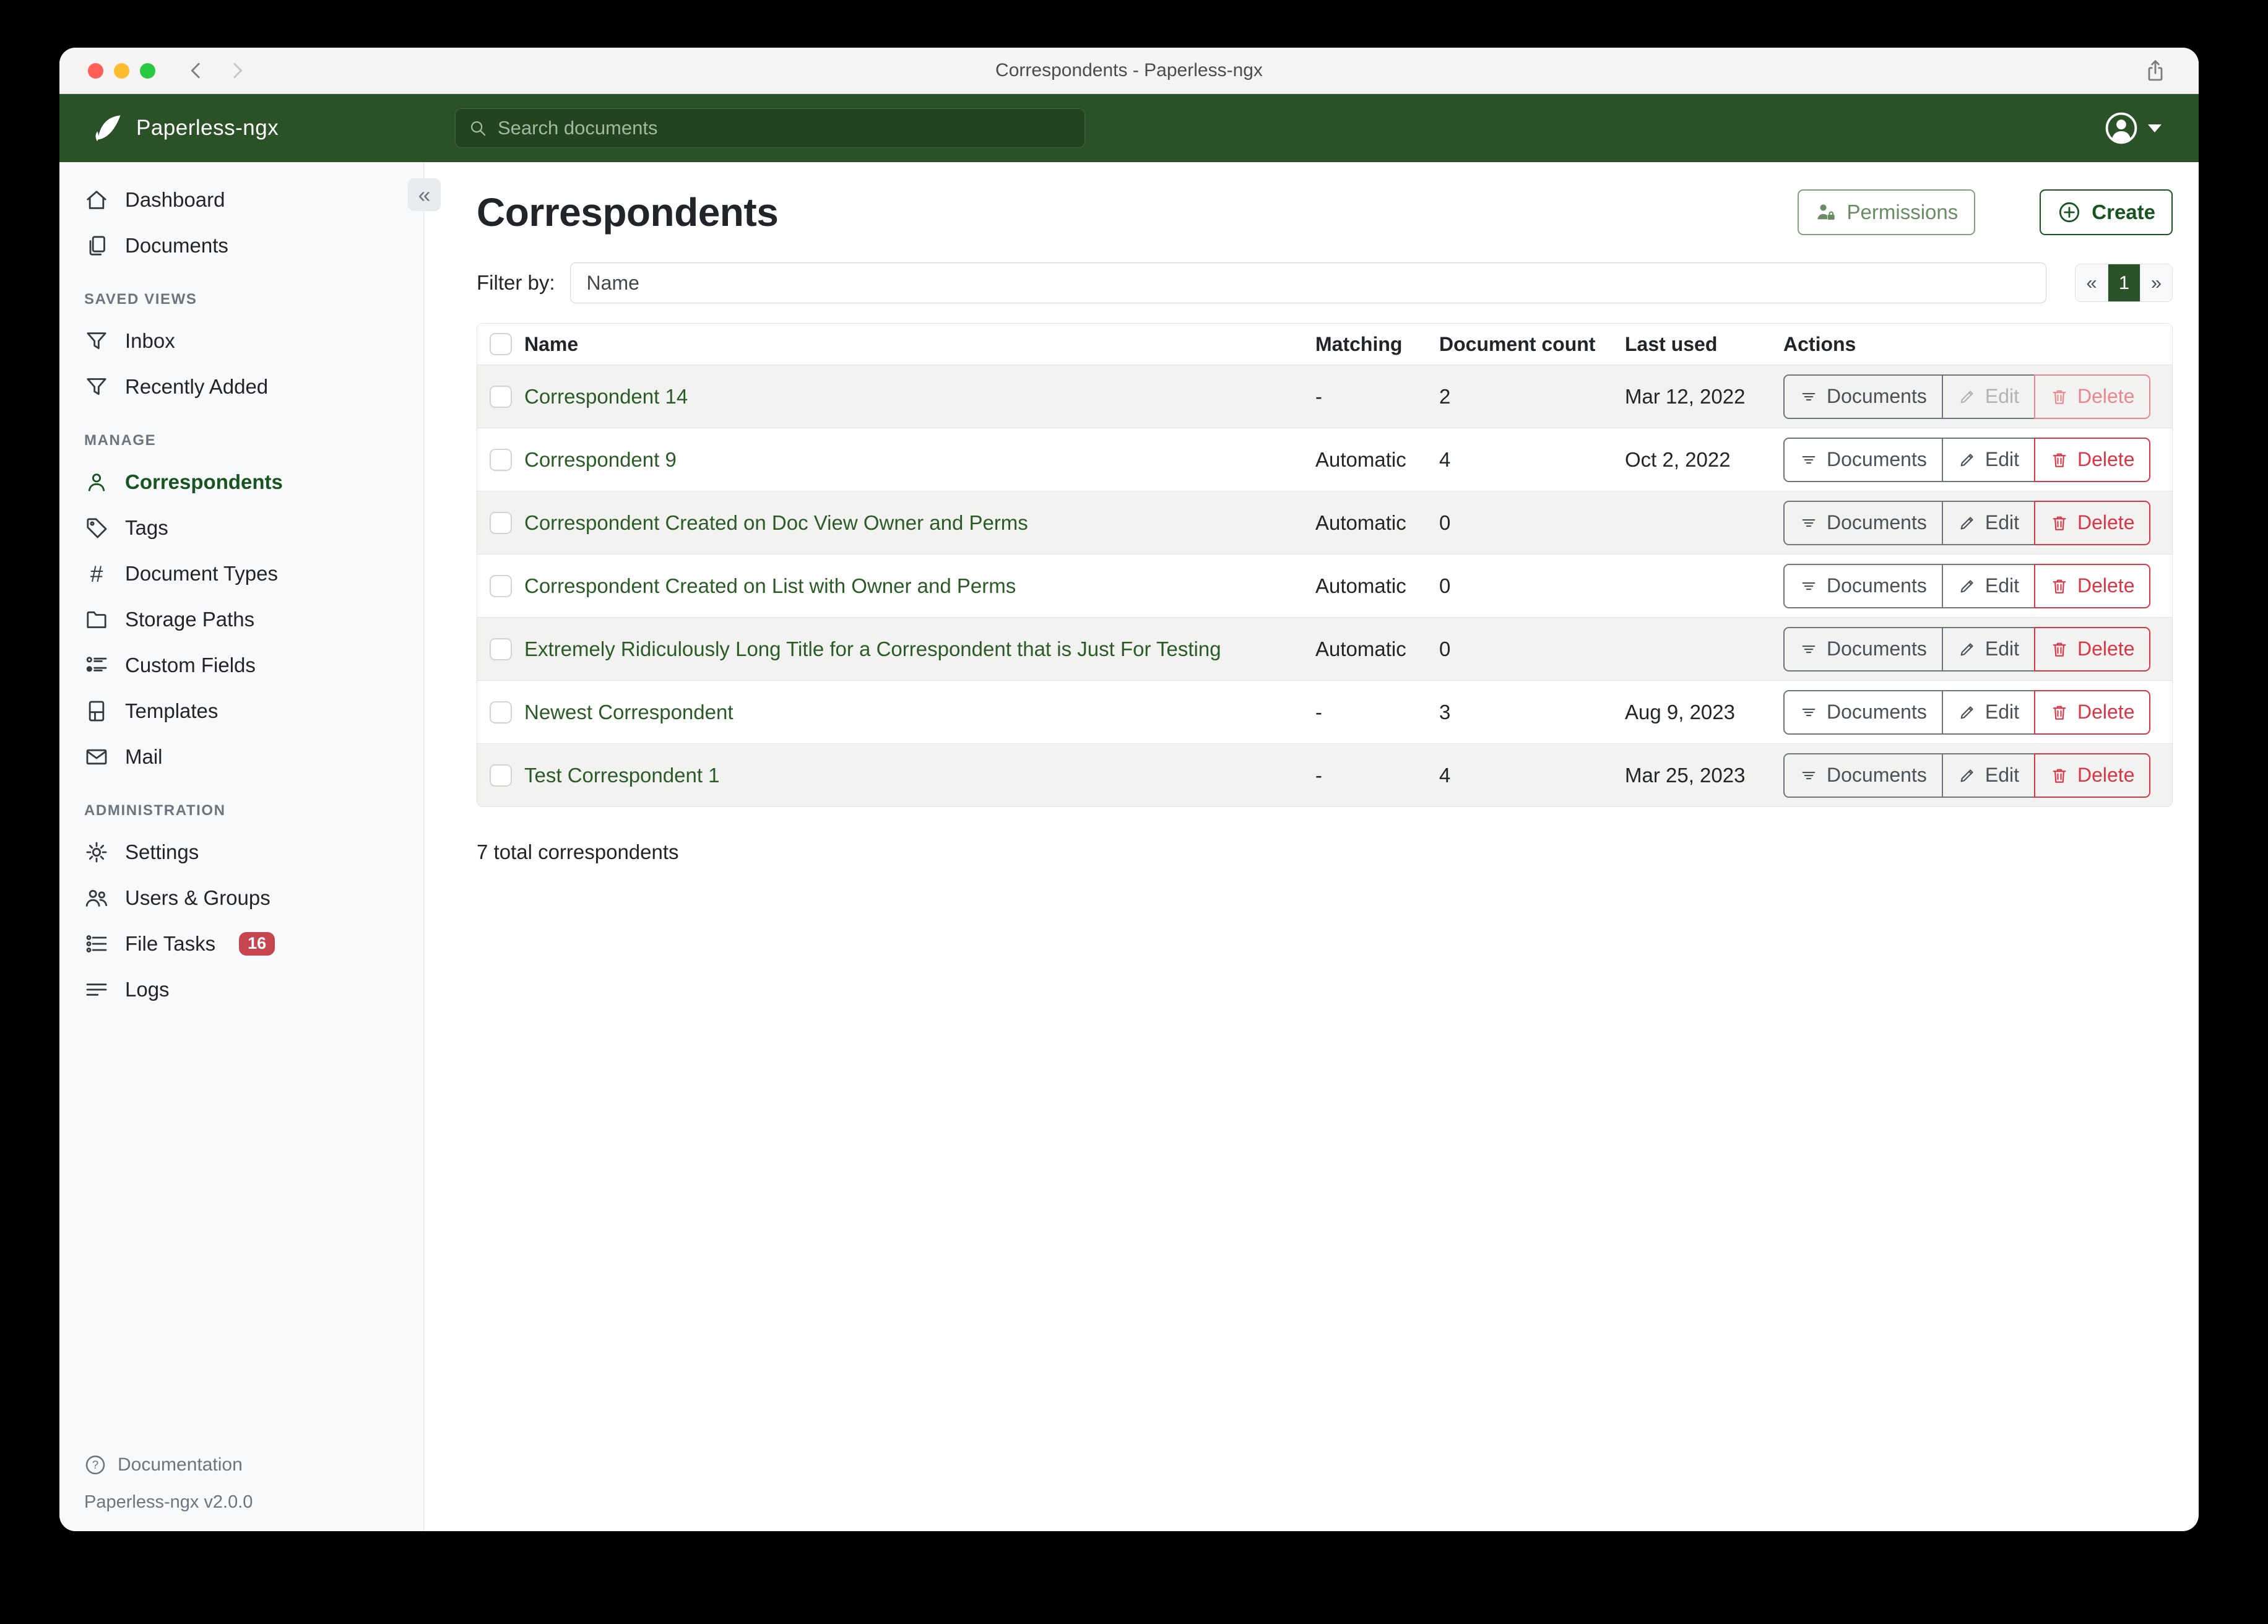  What do you see at coordinates (241, 852) in the screenshot?
I see `sidebar-item-settings: Settings` at bounding box center [241, 852].